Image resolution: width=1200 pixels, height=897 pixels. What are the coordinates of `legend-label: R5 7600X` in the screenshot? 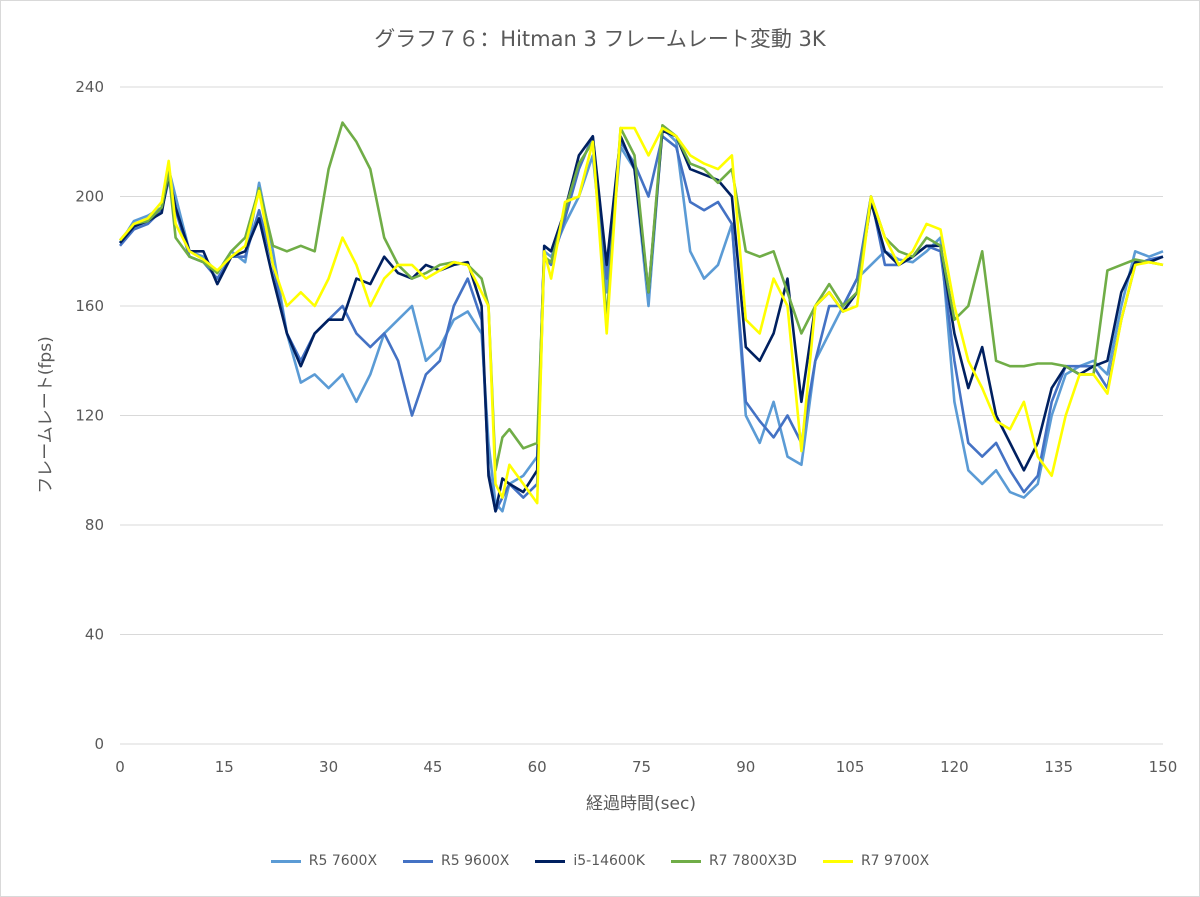 It's located at (343, 861).